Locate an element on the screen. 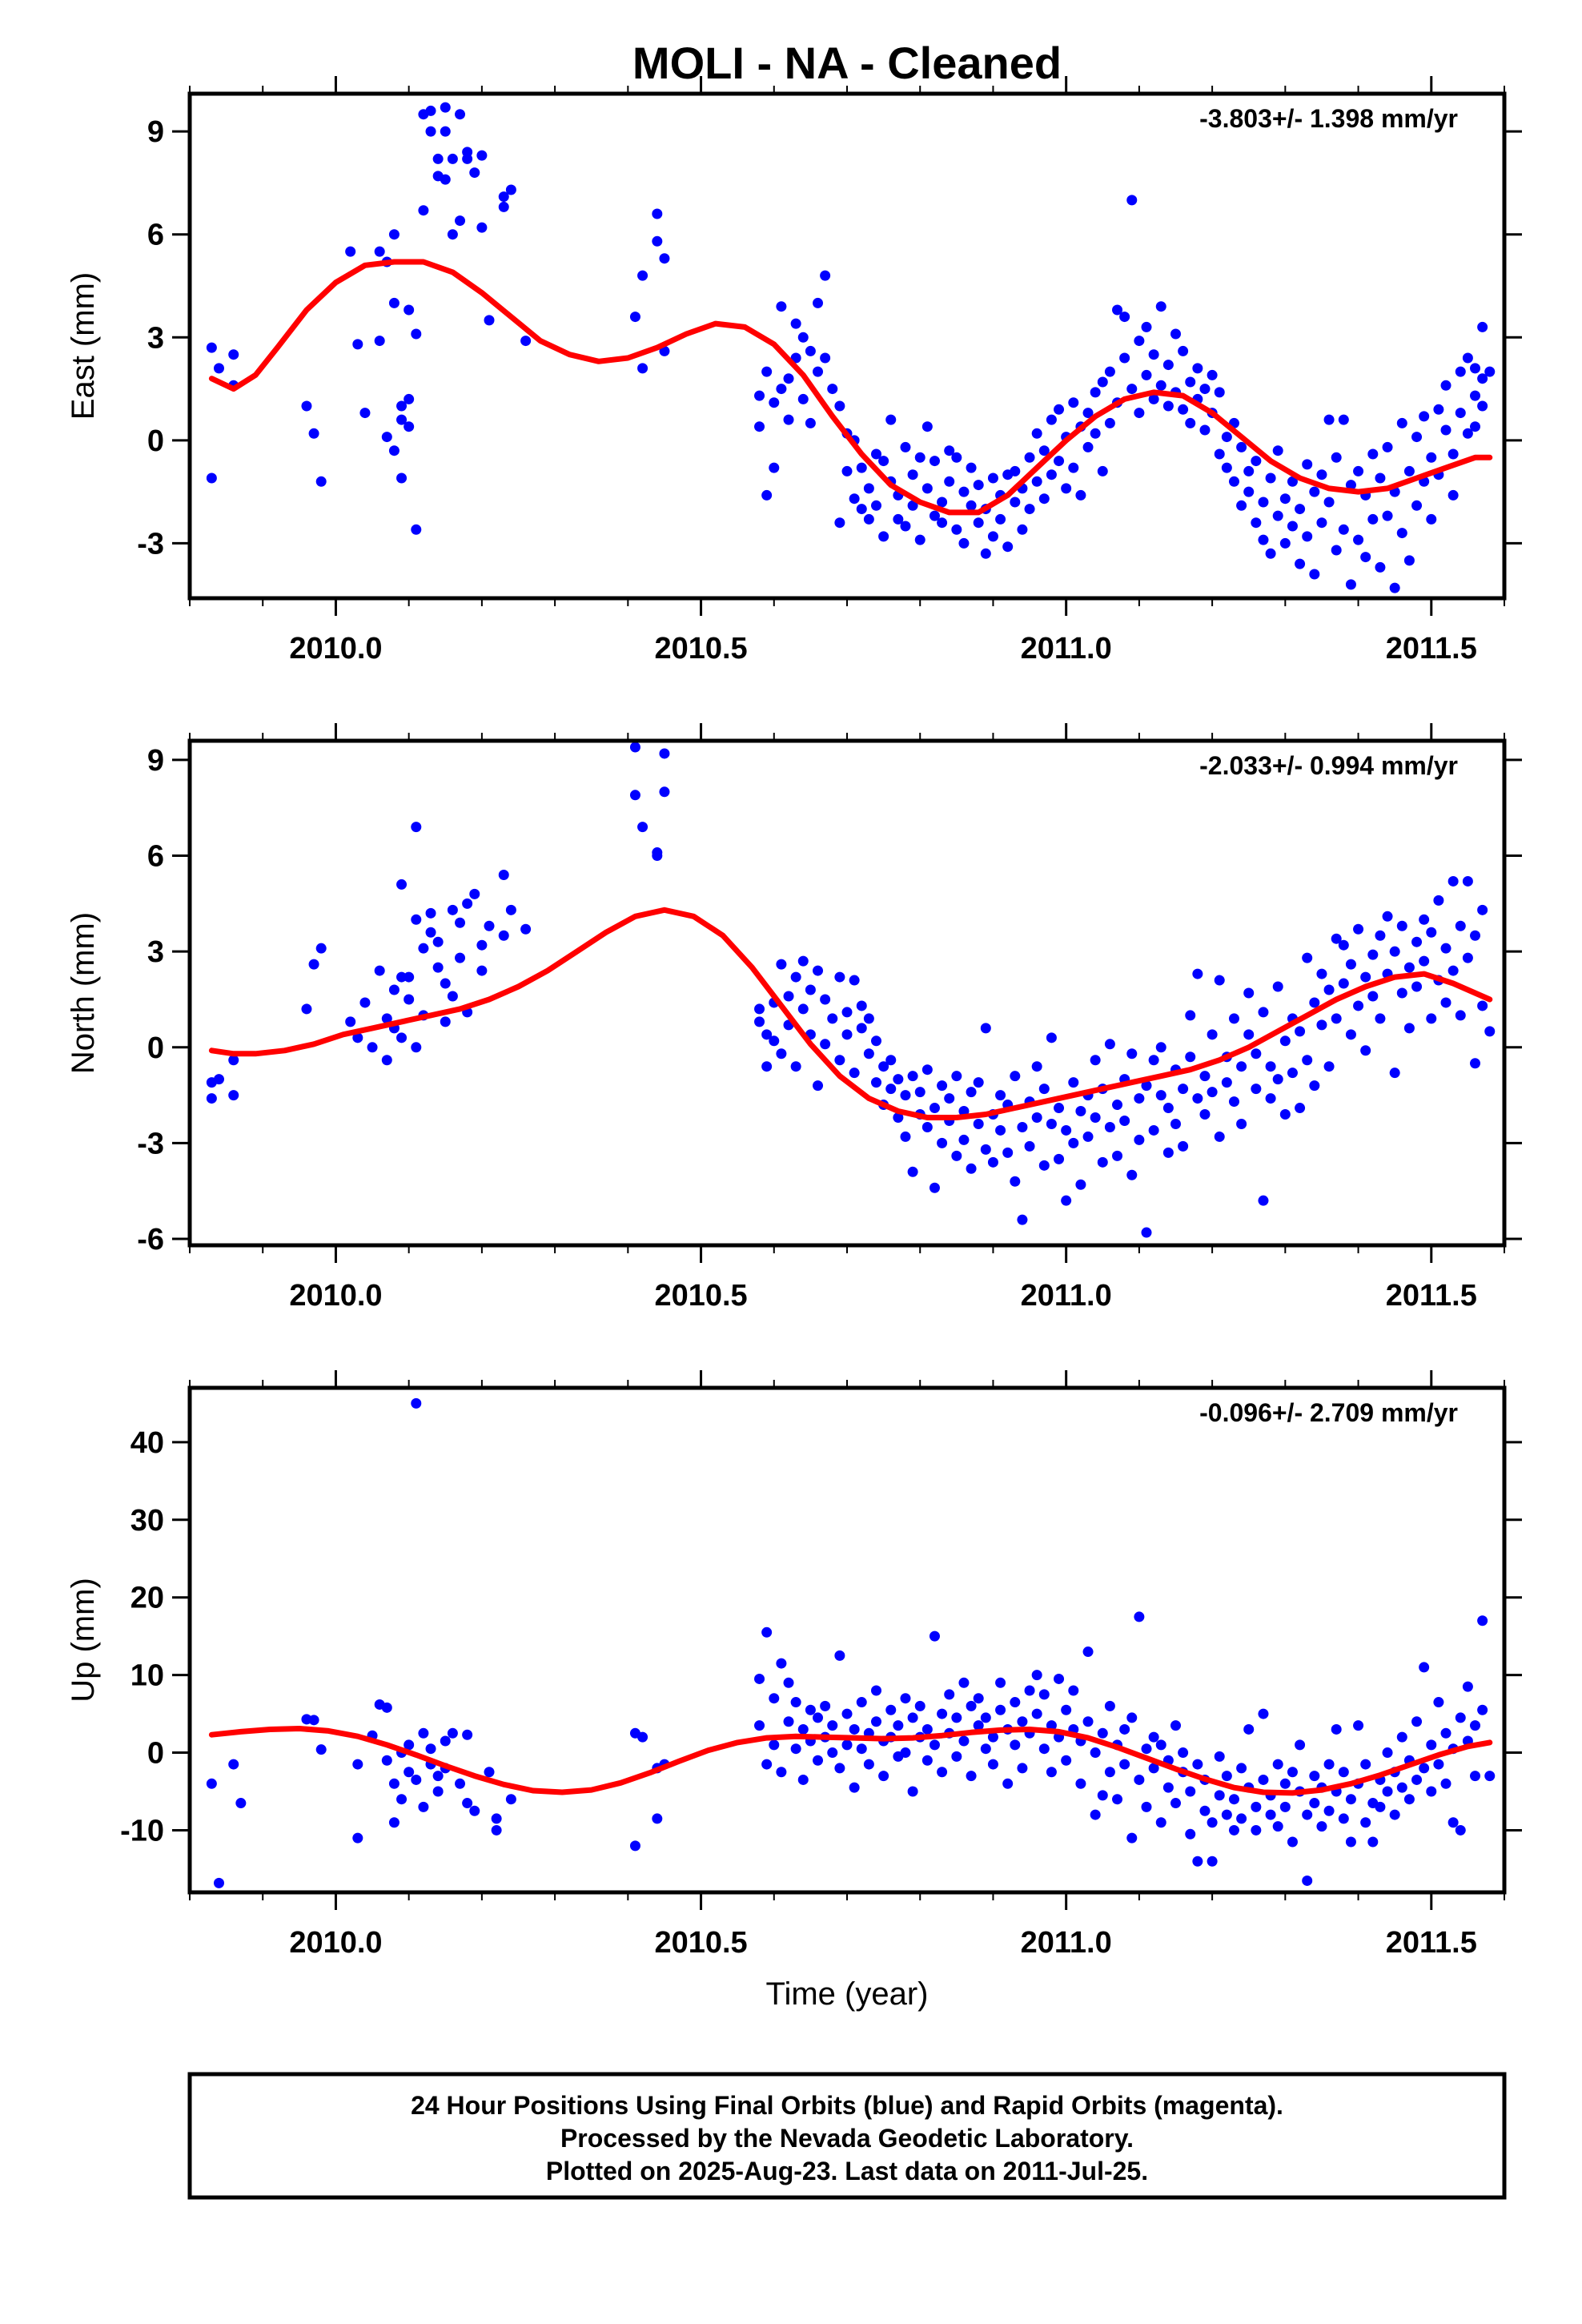 Image resolution: width=1582 pixels, height=2324 pixels. y-tick-label: -10 is located at coordinates (142, 1831).